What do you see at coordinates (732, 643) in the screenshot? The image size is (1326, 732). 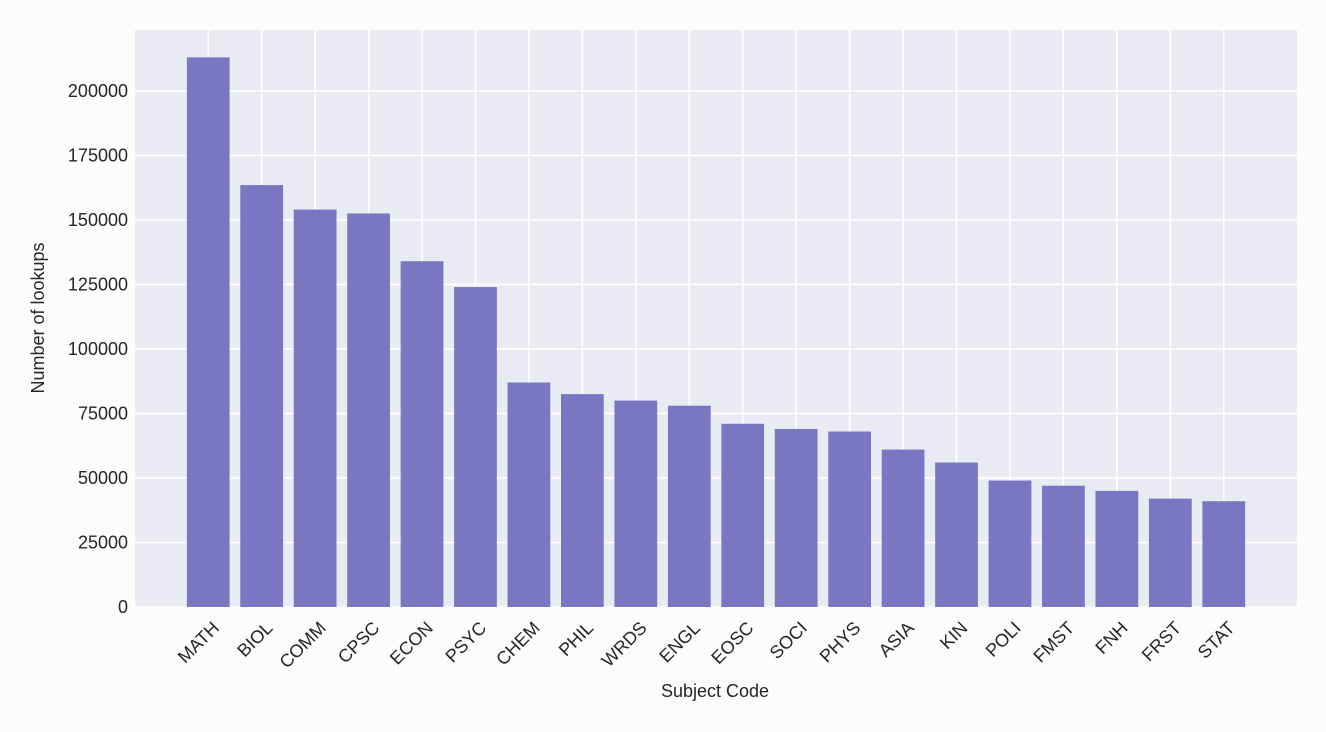 I see `x-tick-label: EOSC` at bounding box center [732, 643].